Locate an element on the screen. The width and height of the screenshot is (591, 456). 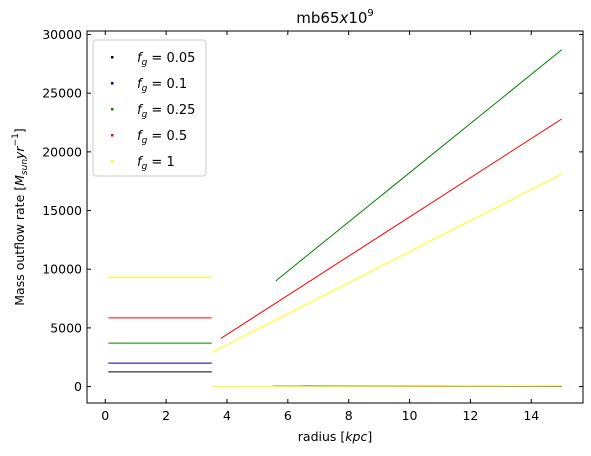
legend-entries: fg = 0.05 fg = 0.1 fg = 0.25 fg = 0.5 fg = 1 is located at coordinates (153, 111).